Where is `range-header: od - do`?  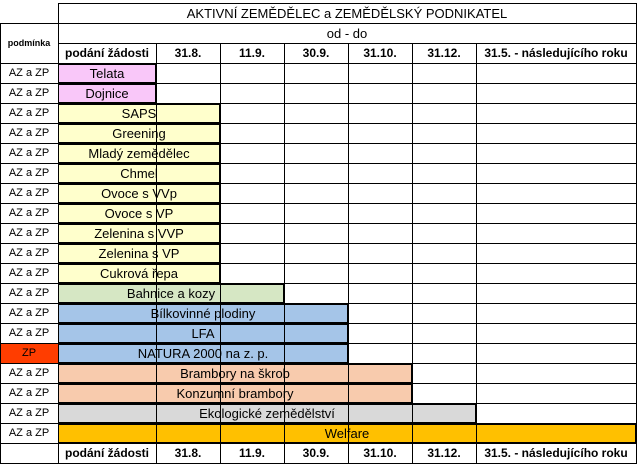
range-header: od - do is located at coordinates (347, 33).